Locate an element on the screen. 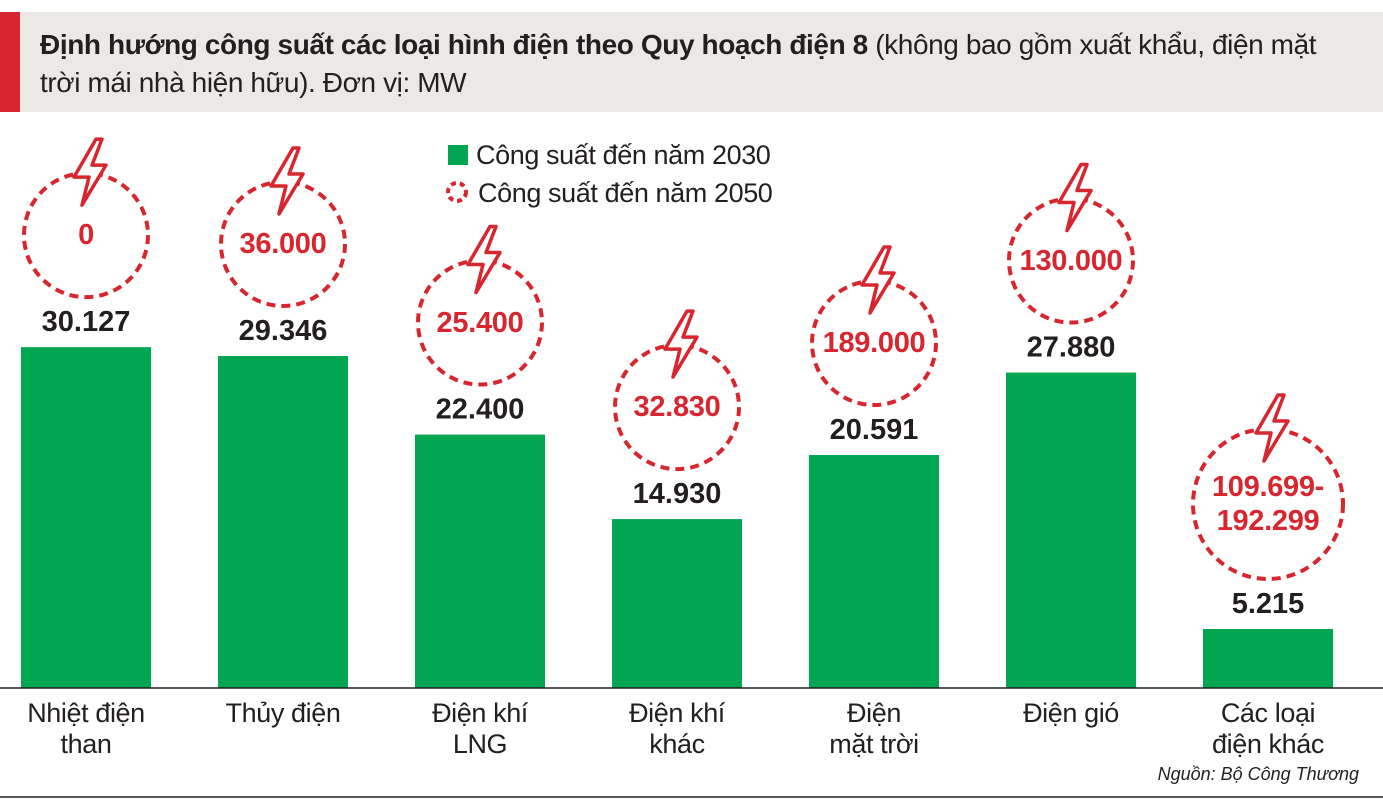 The image size is (1383, 799). target-label-box: 0 is located at coordinates (86, 235).